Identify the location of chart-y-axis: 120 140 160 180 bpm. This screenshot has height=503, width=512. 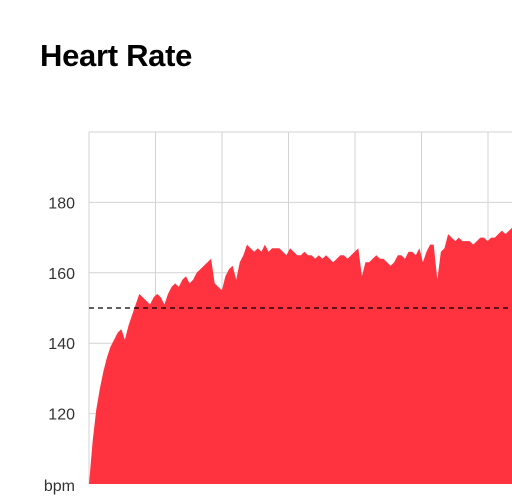
(59, 345).